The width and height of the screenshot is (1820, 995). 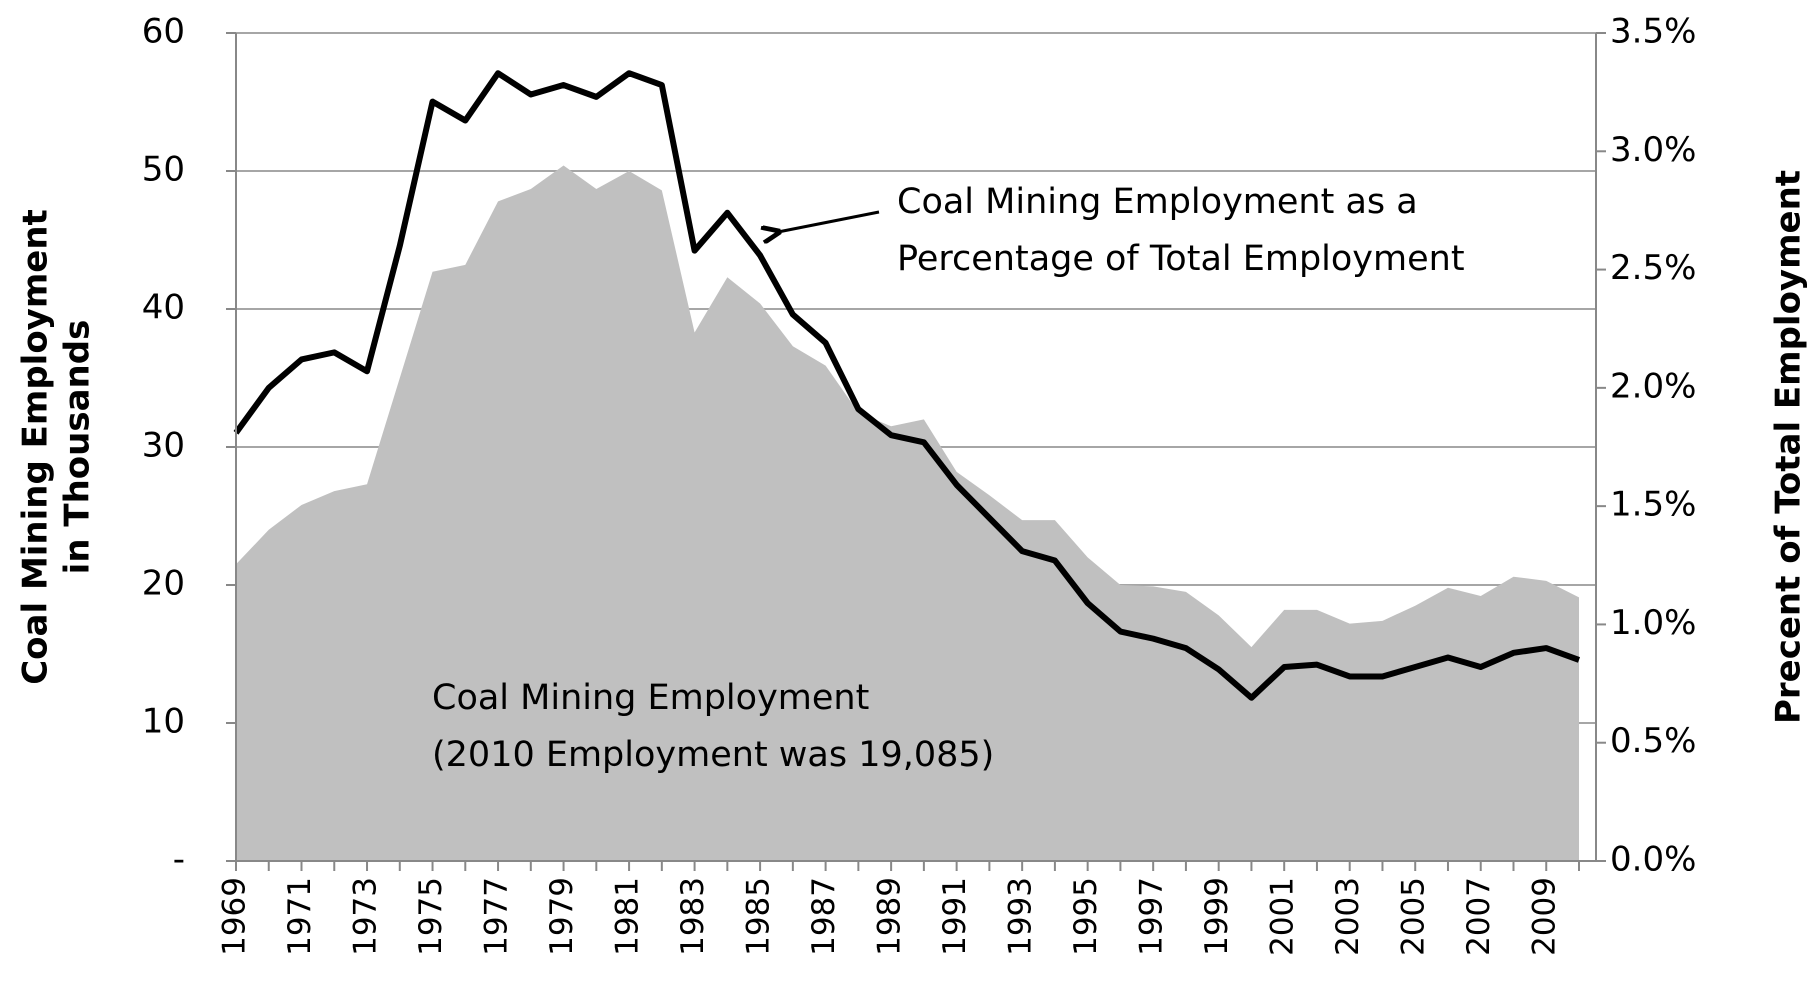 I want to click on y-tick-label: 60, so click(x=163, y=32).